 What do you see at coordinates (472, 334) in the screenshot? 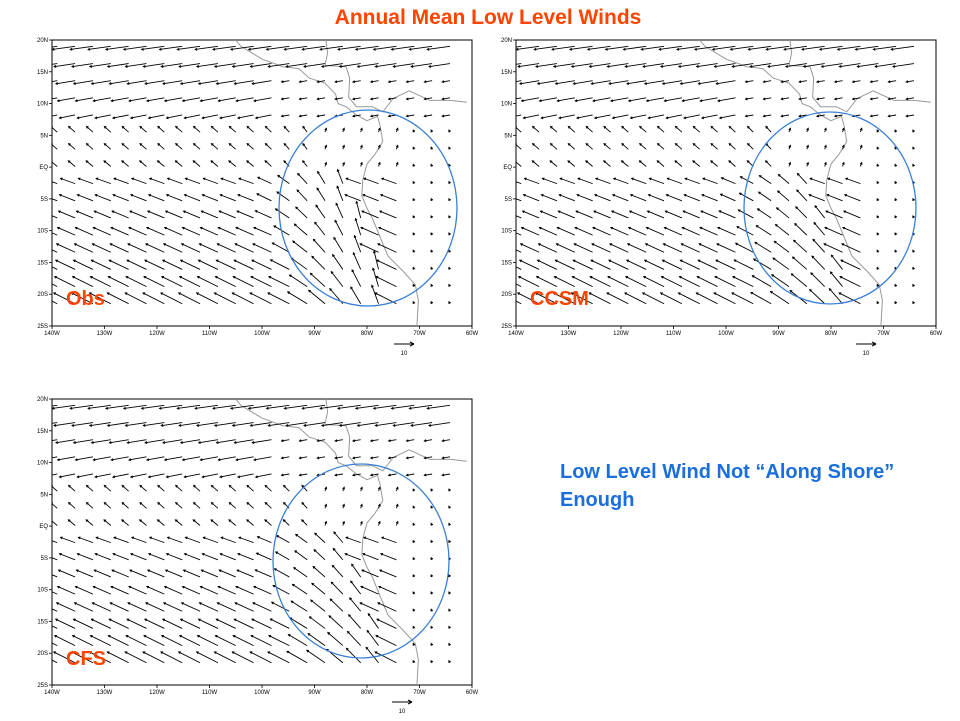
I see `lon-tick-label: 60W` at bounding box center [472, 334].